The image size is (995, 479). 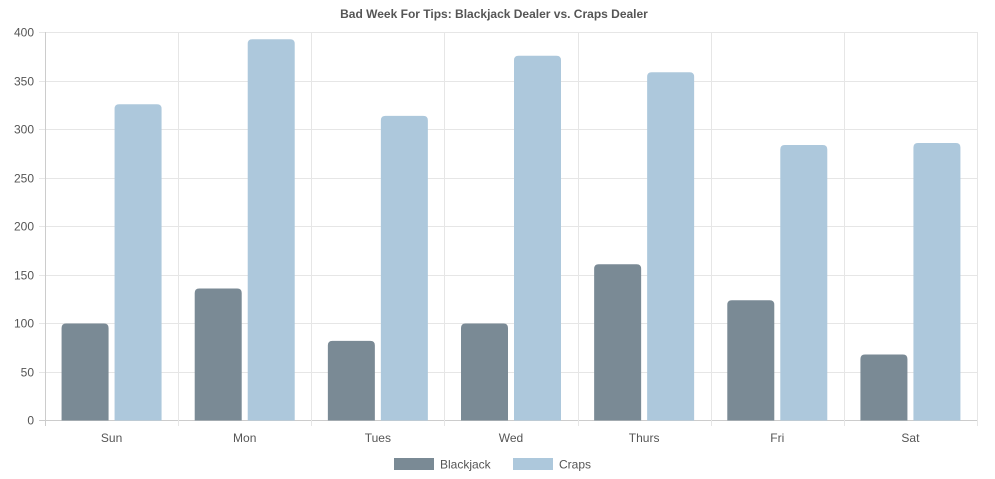 What do you see at coordinates (533, 464) in the screenshot?
I see `legend-swatch-craps` at bounding box center [533, 464].